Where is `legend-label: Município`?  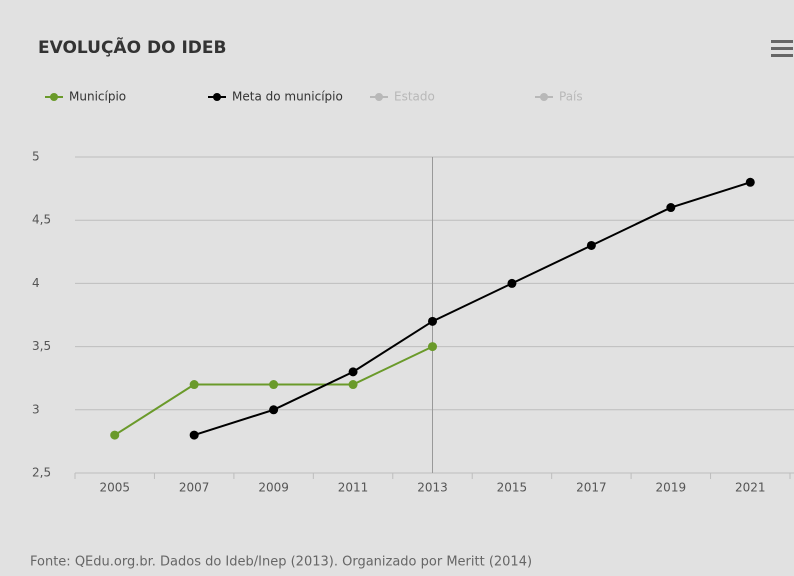 legend-label: Município is located at coordinates (97, 97).